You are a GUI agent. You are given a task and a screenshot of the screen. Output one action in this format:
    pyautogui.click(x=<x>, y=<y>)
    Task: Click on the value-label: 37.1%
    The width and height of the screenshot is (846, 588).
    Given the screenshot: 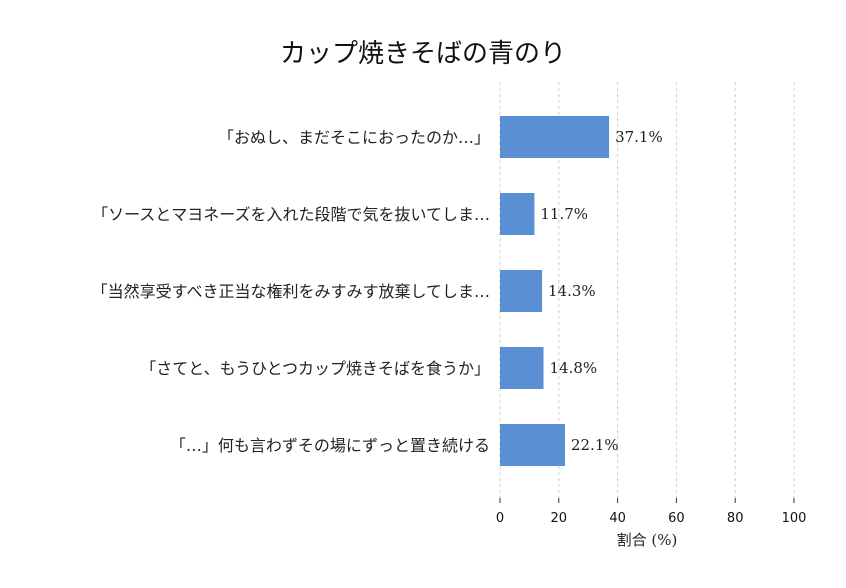 What is the action you would take?
    pyautogui.click(x=639, y=137)
    